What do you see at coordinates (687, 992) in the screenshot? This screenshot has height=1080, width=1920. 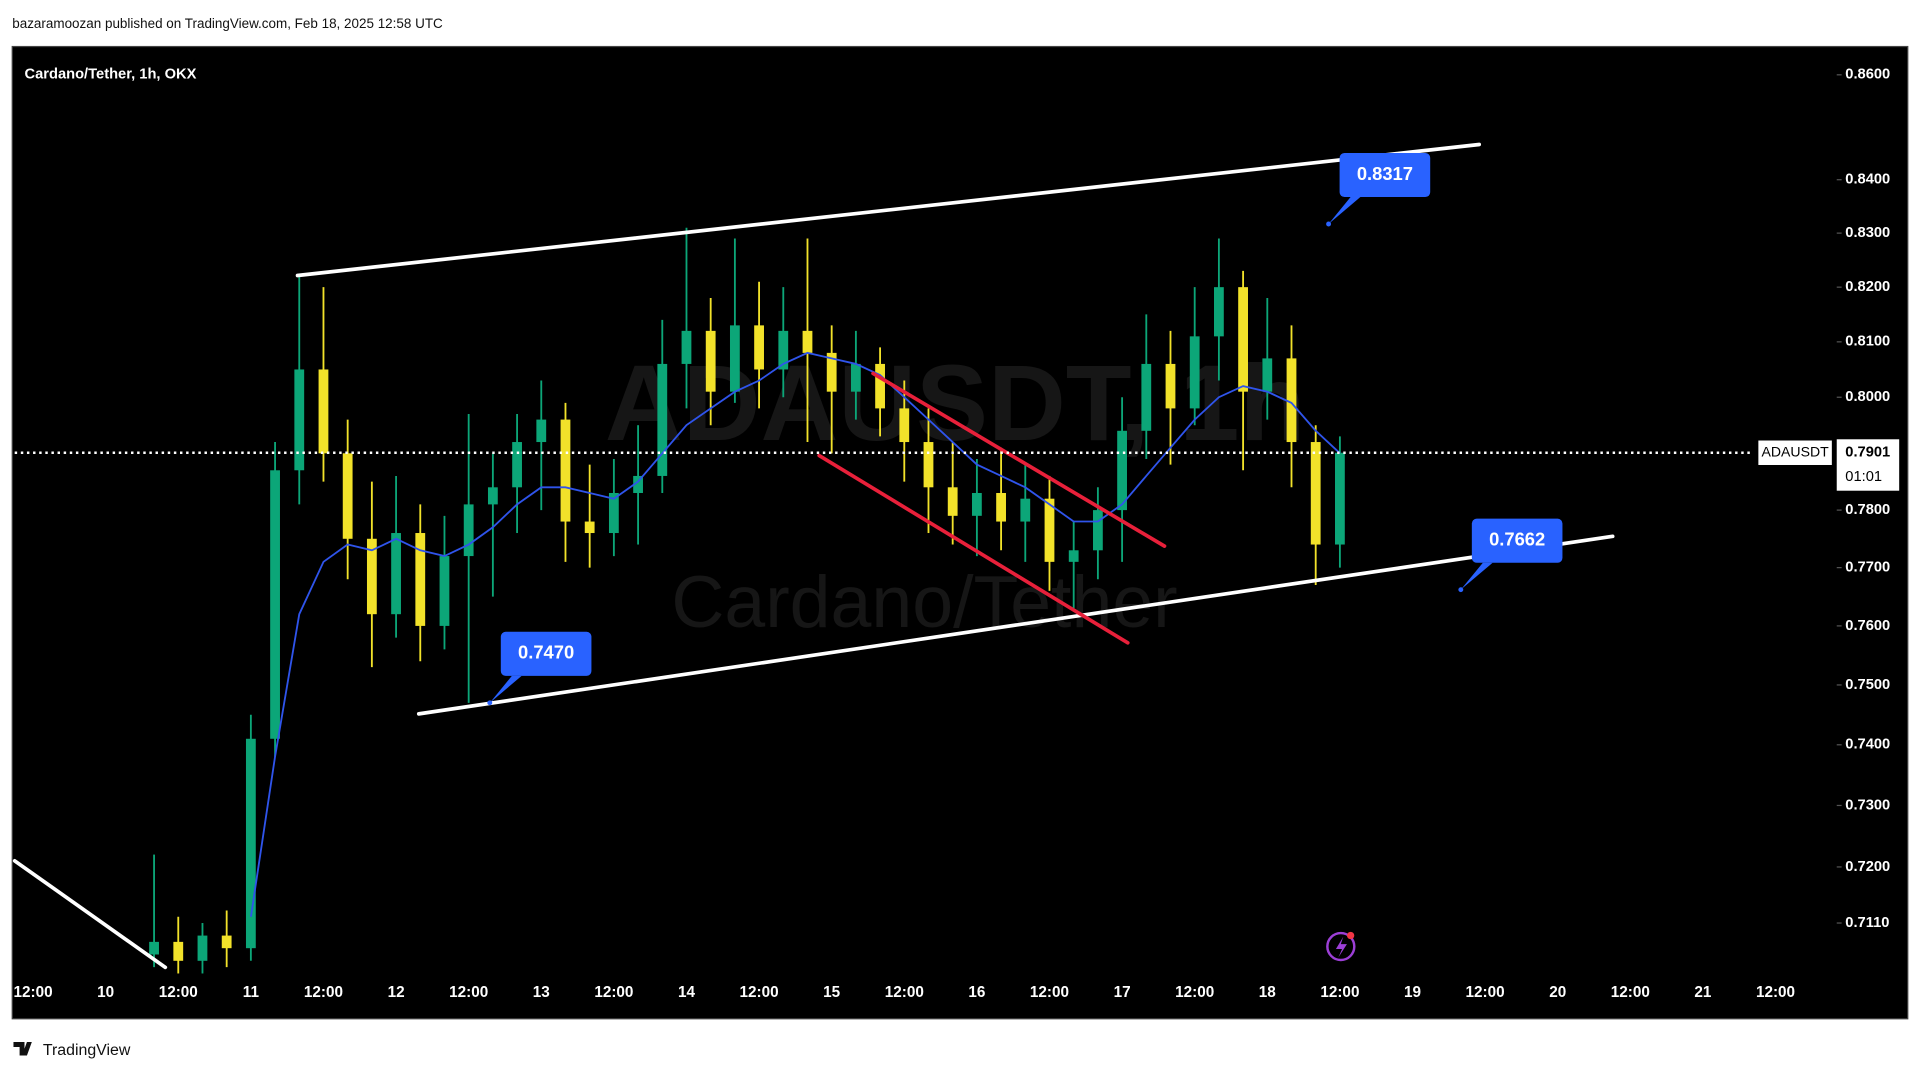 I see `x-tick-label: 14` at bounding box center [687, 992].